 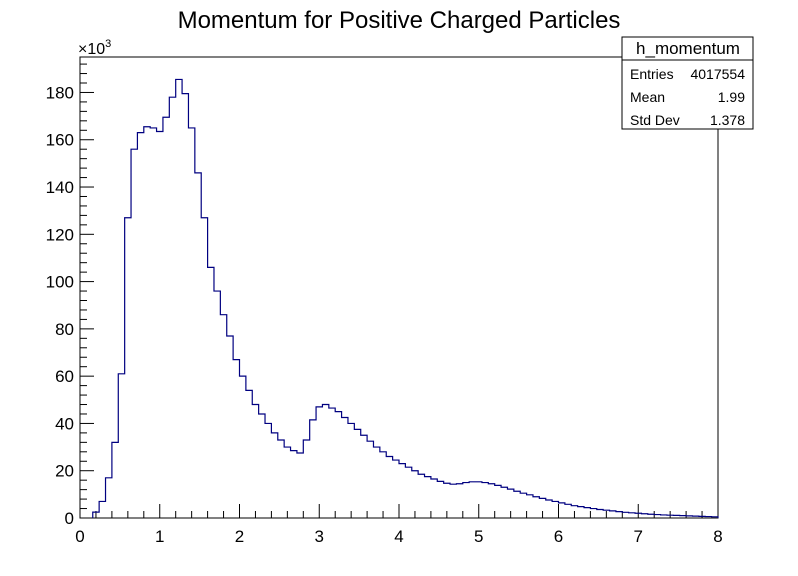 What do you see at coordinates (717, 74) in the screenshot?
I see `stats-entries-value: 4017554` at bounding box center [717, 74].